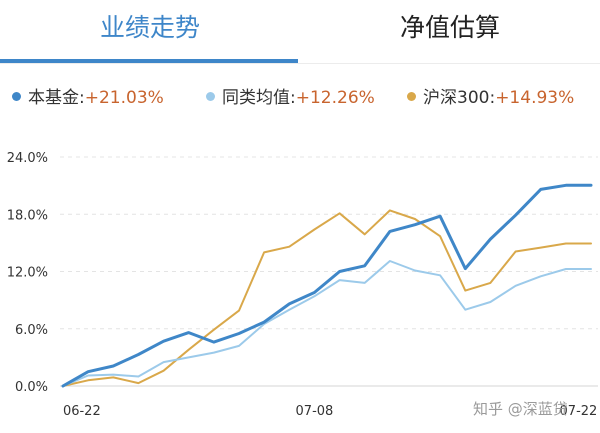 The height and width of the screenshot is (433, 600). Describe the element at coordinates (16, 96) in the screenshot. I see `legend-dot-fund` at that location.